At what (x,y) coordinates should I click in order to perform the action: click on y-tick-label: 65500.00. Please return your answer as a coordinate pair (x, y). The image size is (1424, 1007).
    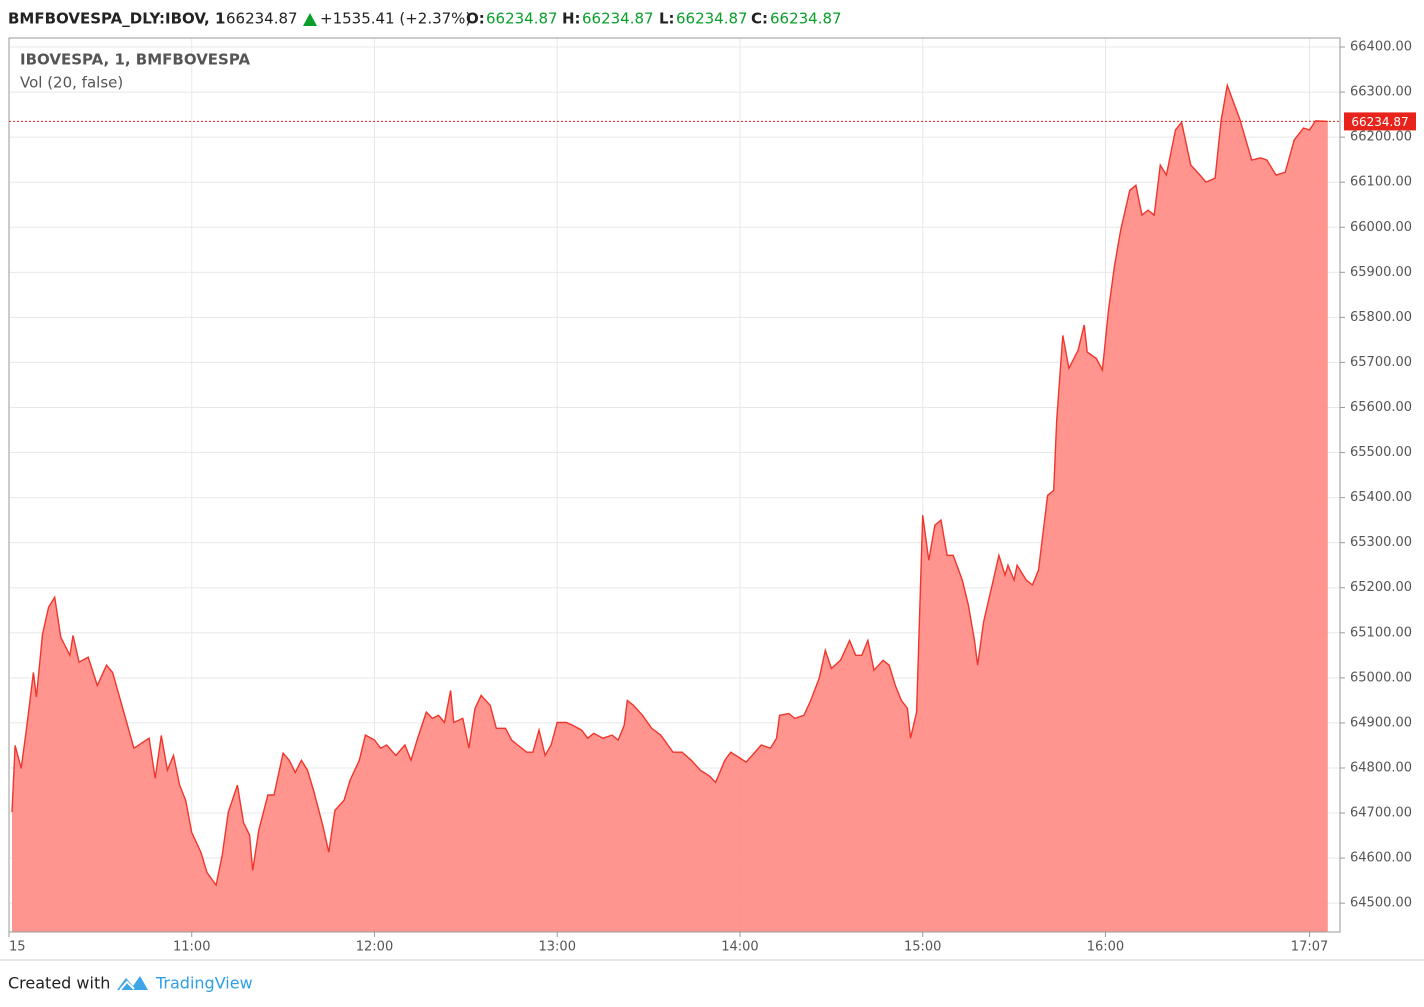
    Looking at the image, I should click on (1381, 452).